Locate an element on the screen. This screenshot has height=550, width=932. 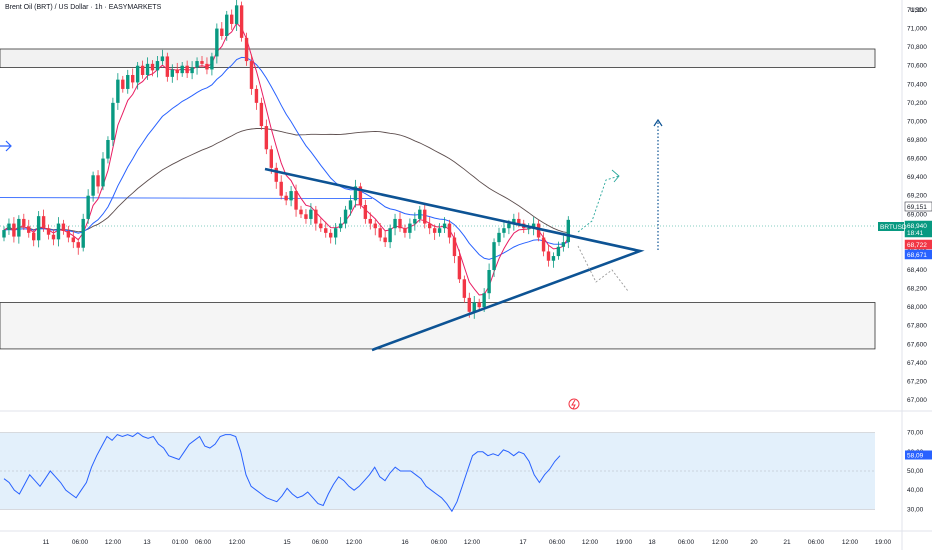
price-tick-label: 70,400 is located at coordinates (917, 84).